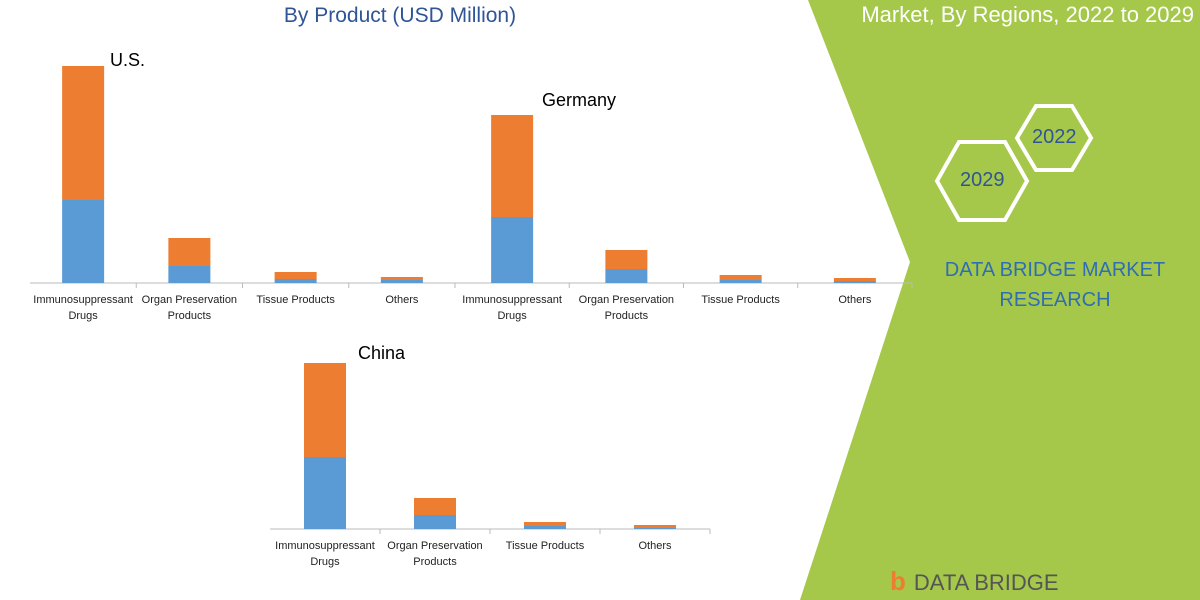 The height and width of the screenshot is (600, 1200). I want to click on panel-title: Market, By Regions, 2022 to 2029, so click(1027, 14).